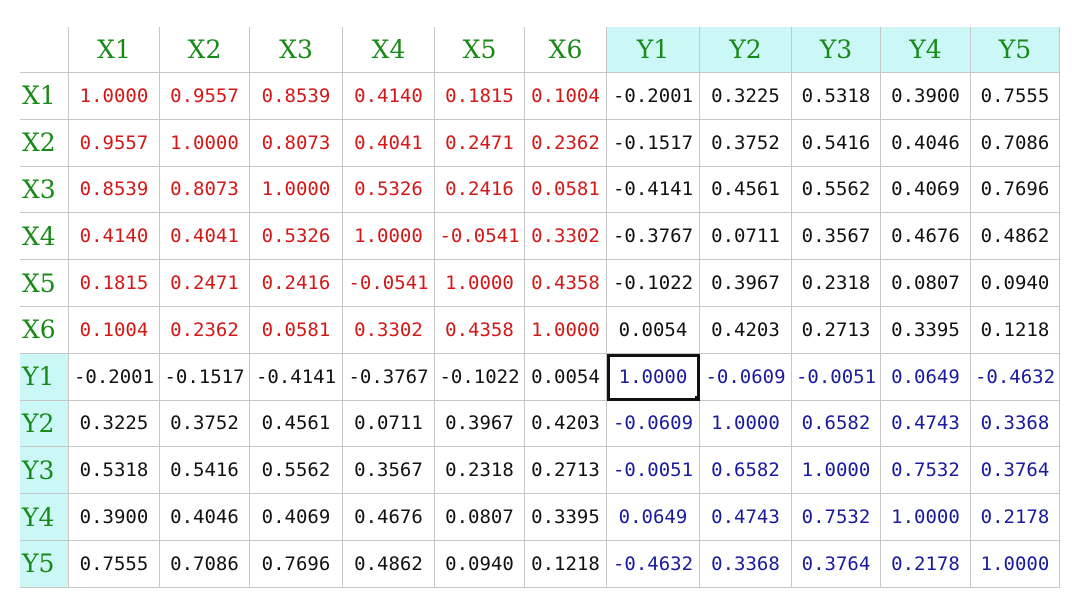 This screenshot has width=1080, height=608. I want to click on cell-x2-y4: 0.4046, so click(926, 143).